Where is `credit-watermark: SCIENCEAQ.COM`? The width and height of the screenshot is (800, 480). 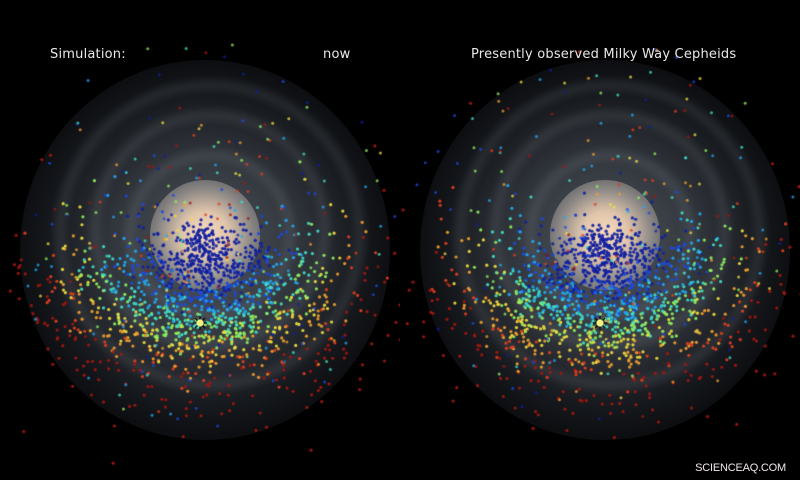 credit-watermark: SCIENCEAQ.COM is located at coordinates (740, 468).